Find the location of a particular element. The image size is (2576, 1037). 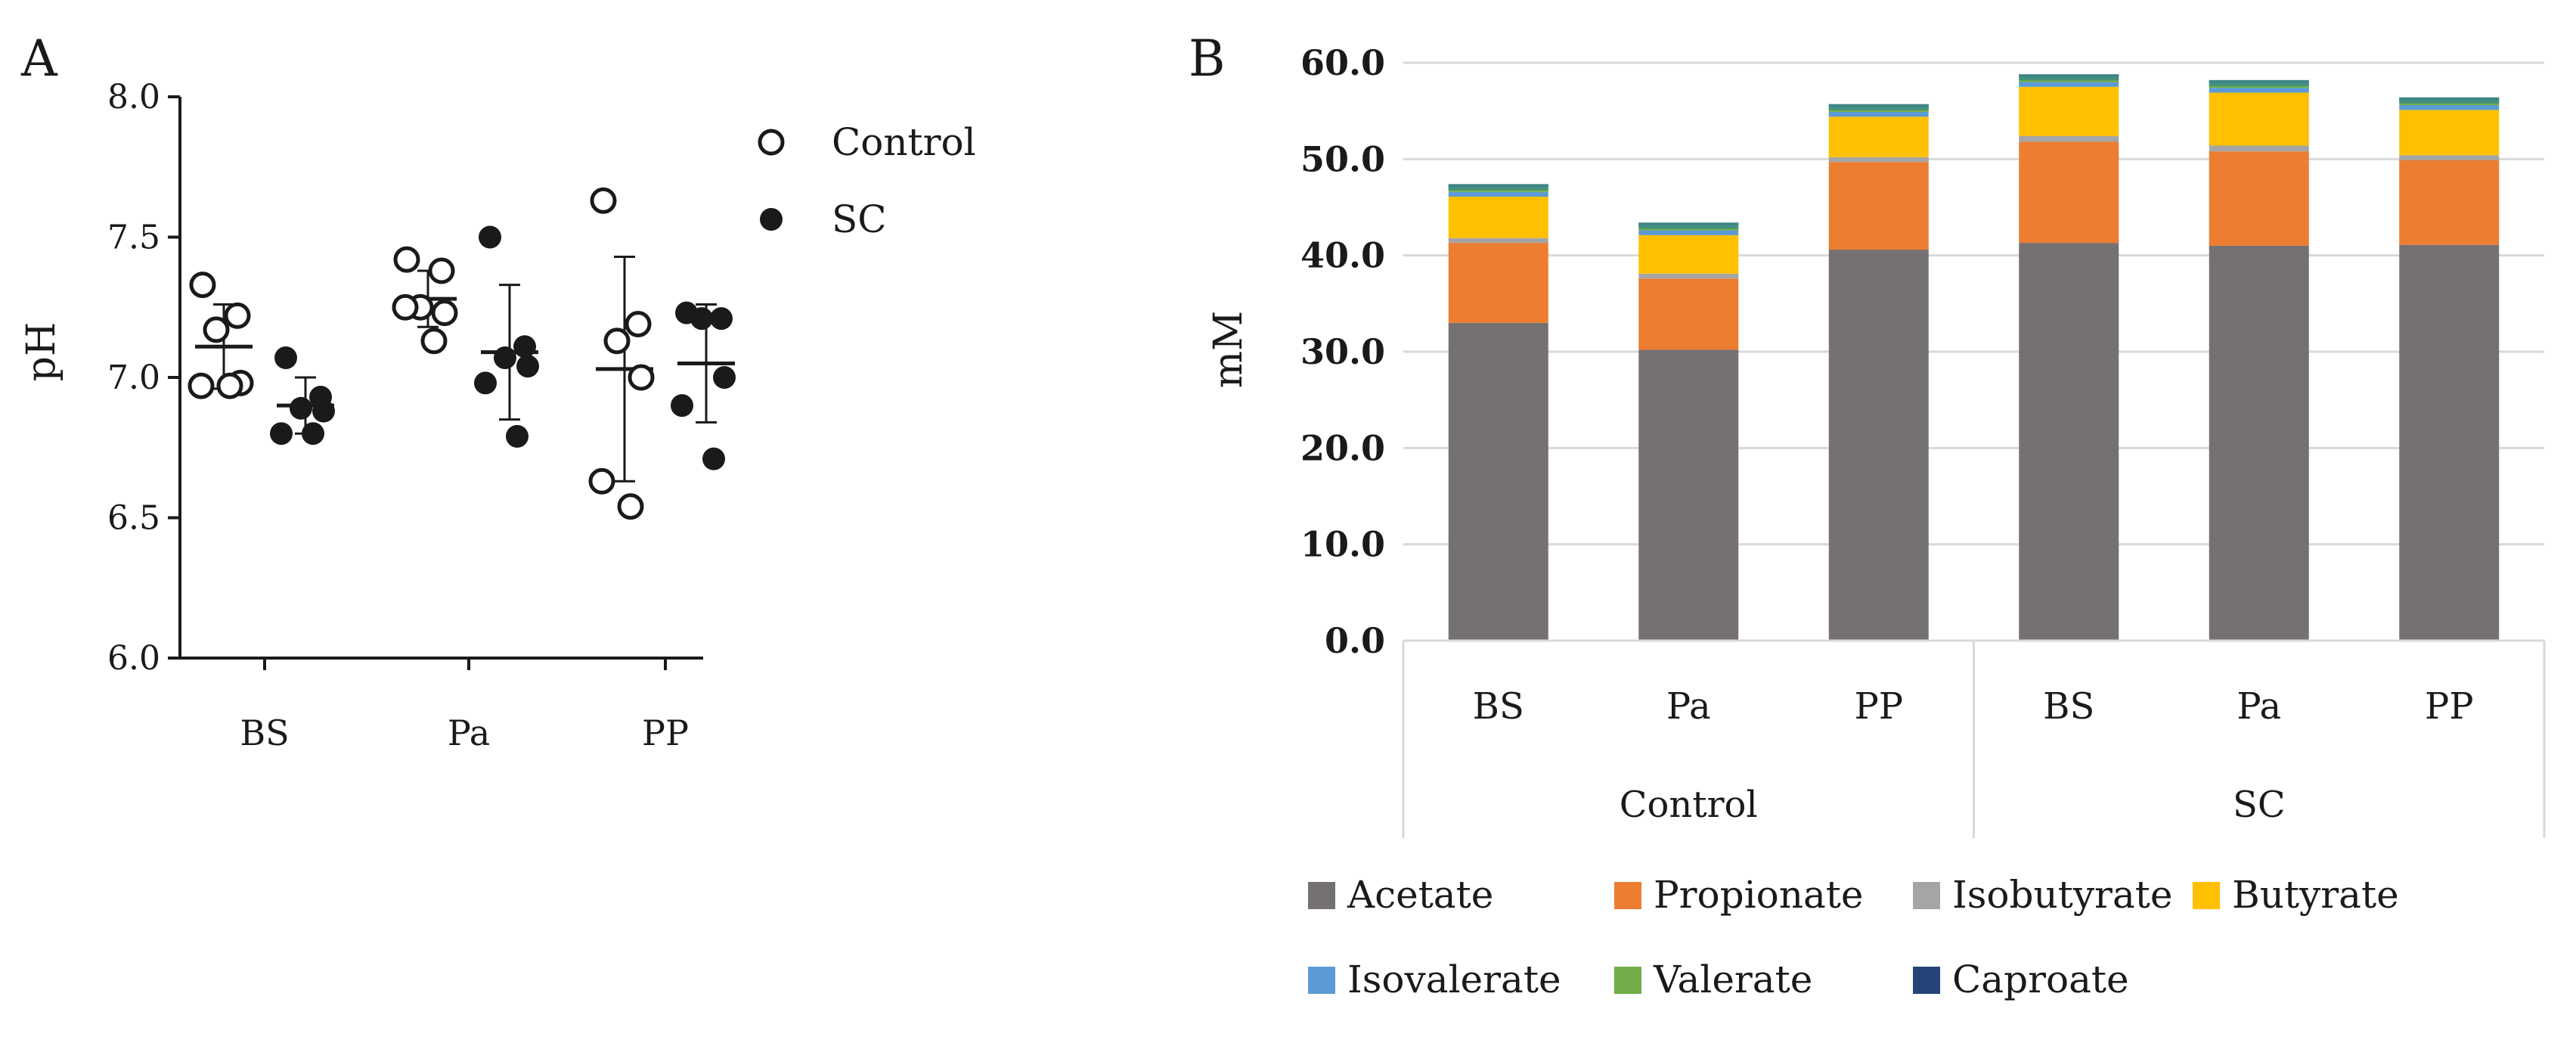

b-legend-label: Isovalerate is located at coordinates (1454, 979).